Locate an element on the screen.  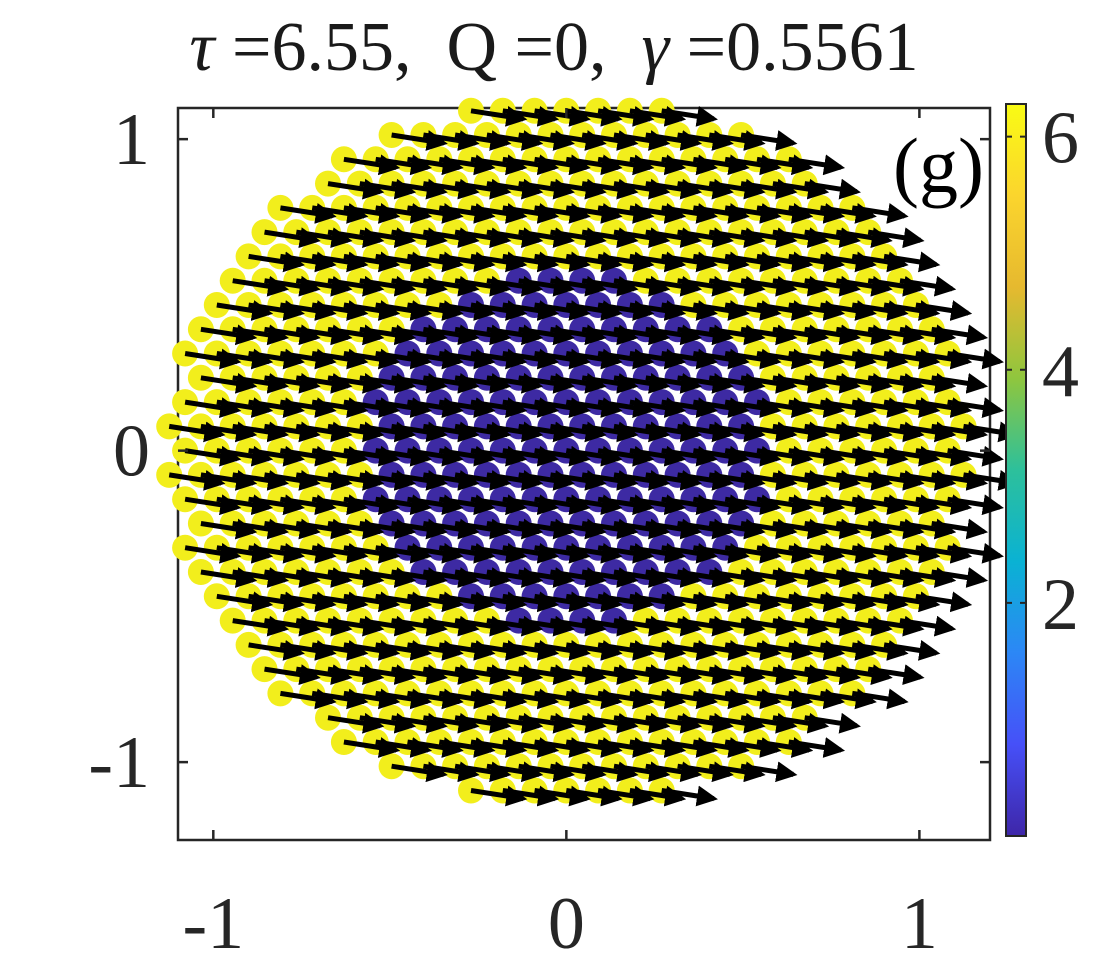
colorbar-ticks: 2 4 6 is located at coordinates (1042, 372).